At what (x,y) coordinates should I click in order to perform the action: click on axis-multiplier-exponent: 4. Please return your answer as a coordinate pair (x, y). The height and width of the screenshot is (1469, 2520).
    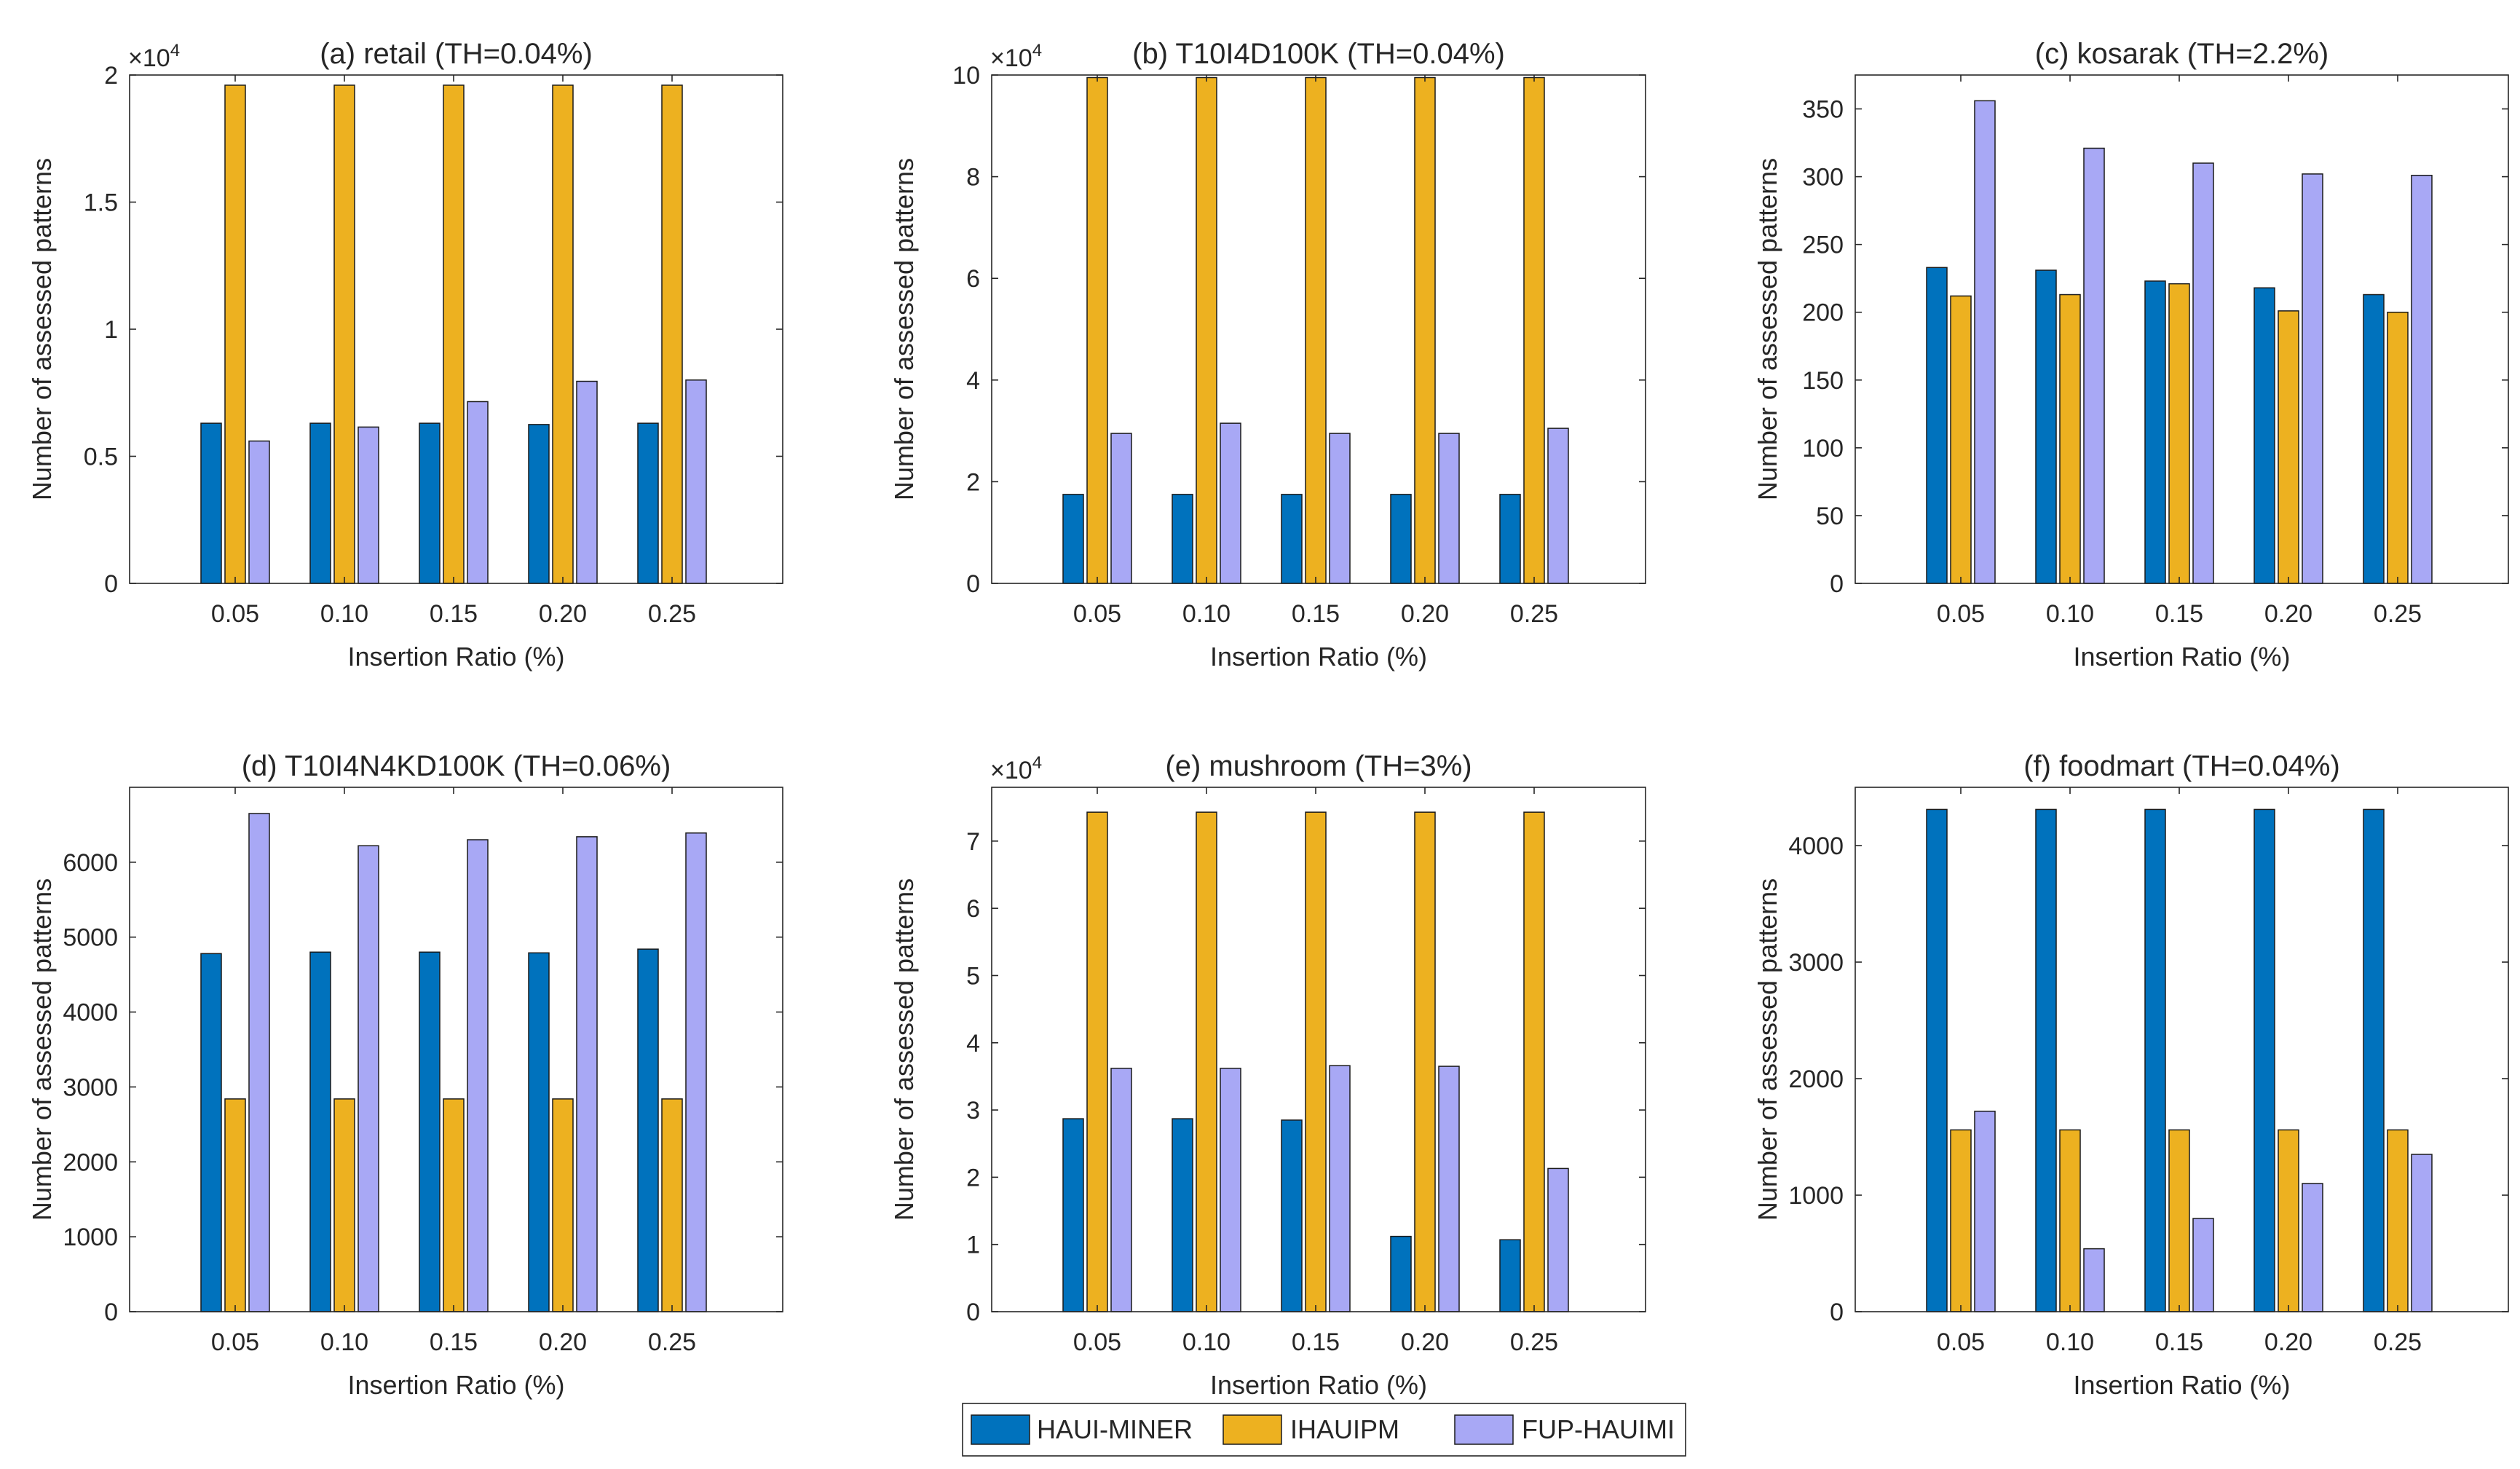
    Looking at the image, I should click on (175, 51).